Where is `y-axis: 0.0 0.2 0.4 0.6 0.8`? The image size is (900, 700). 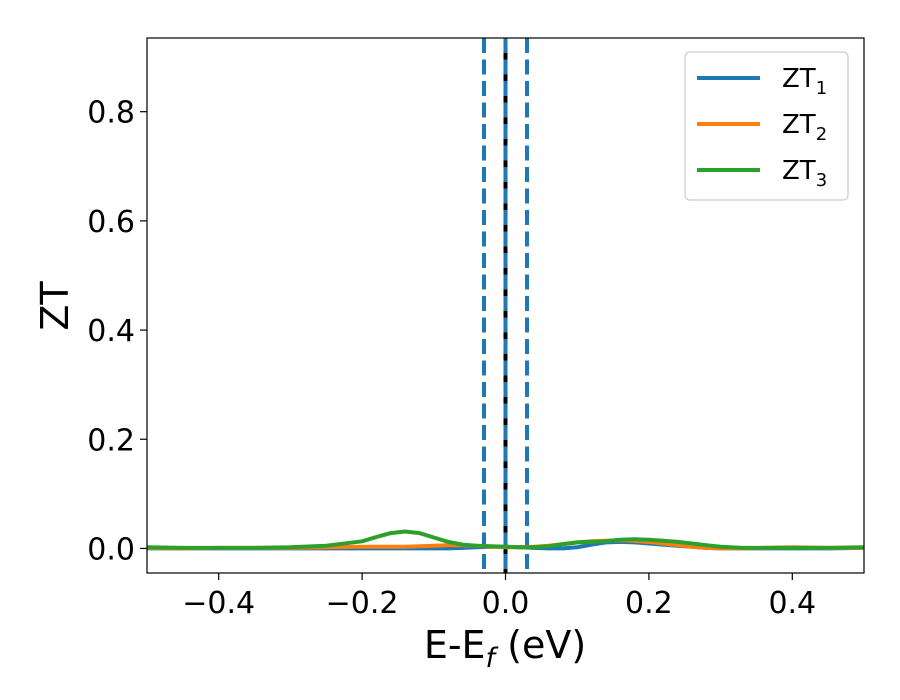
y-axis: 0.0 0.2 0.4 0.6 0.8 is located at coordinates (117, 331).